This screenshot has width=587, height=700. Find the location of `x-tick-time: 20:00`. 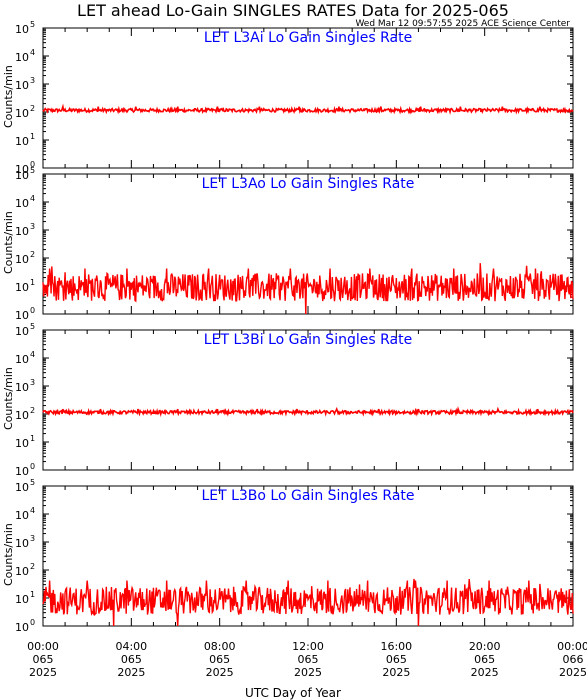

x-tick-time: 20:00 is located at coordinates (485, 646).